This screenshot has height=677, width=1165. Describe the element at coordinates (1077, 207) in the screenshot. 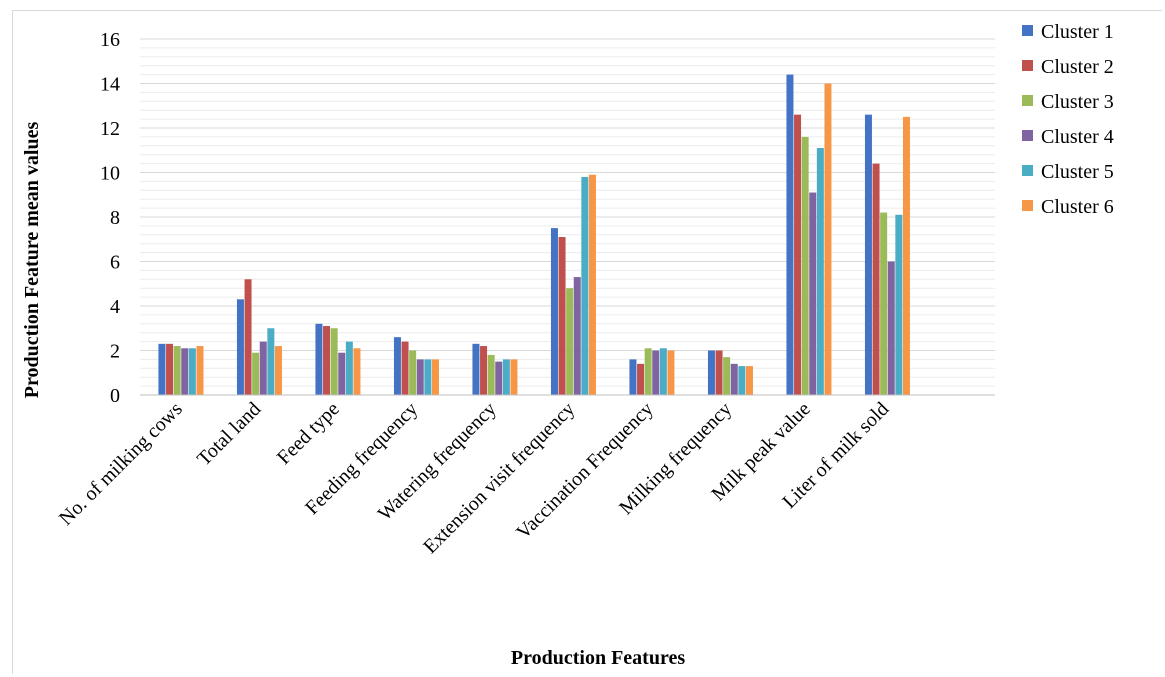

I see `legend-label: Cluster 6` at that location.